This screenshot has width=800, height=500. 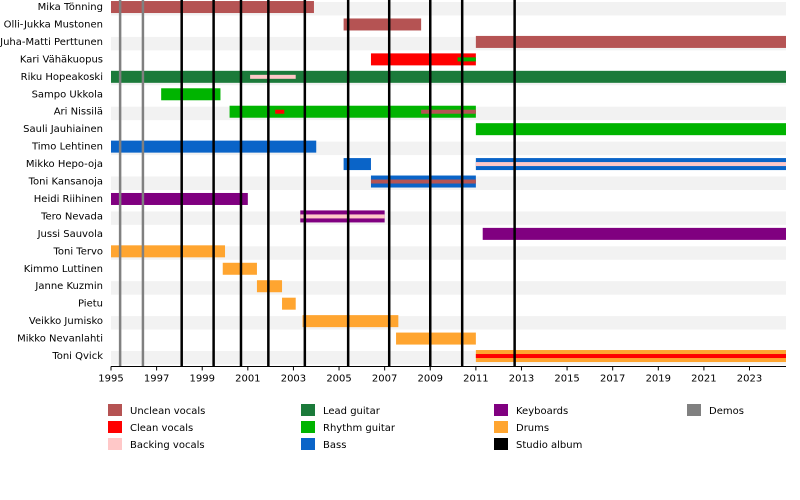 I want to click on member-name: Janne Kuzmin, so click(x=68, y=286).